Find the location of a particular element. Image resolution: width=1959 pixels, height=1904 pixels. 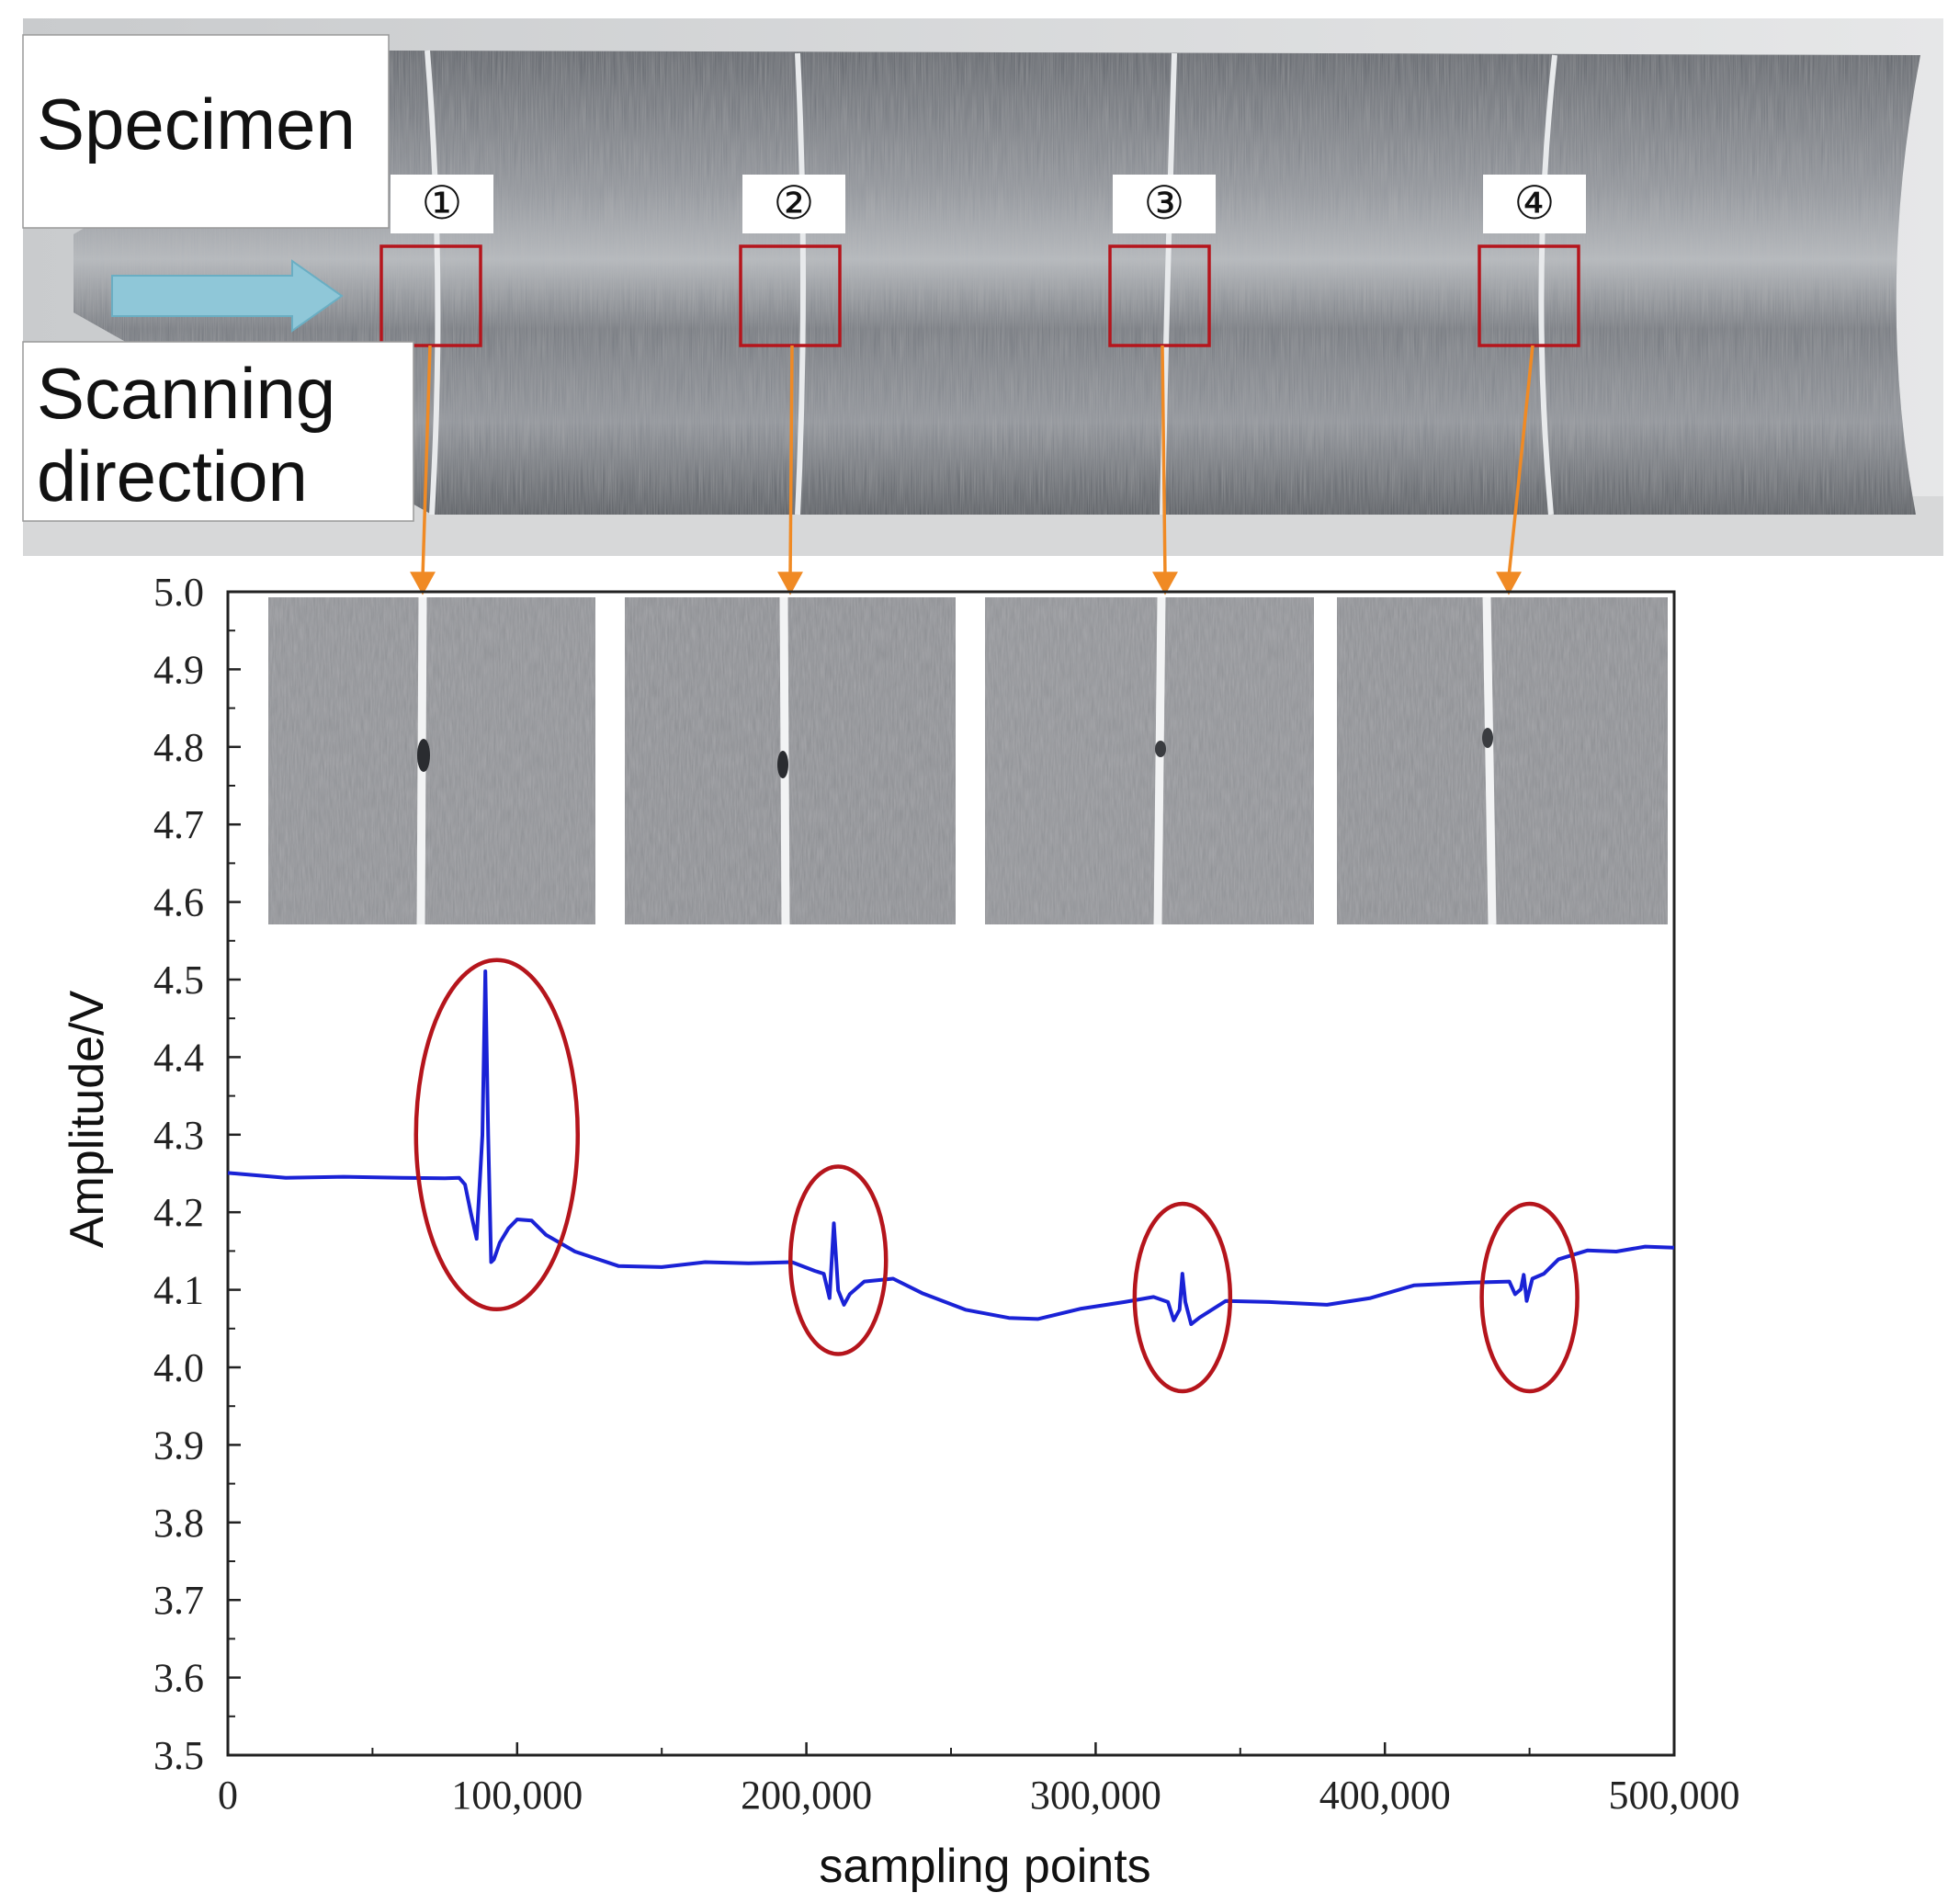

scanning-label-box is located at coordinates (218, 431).